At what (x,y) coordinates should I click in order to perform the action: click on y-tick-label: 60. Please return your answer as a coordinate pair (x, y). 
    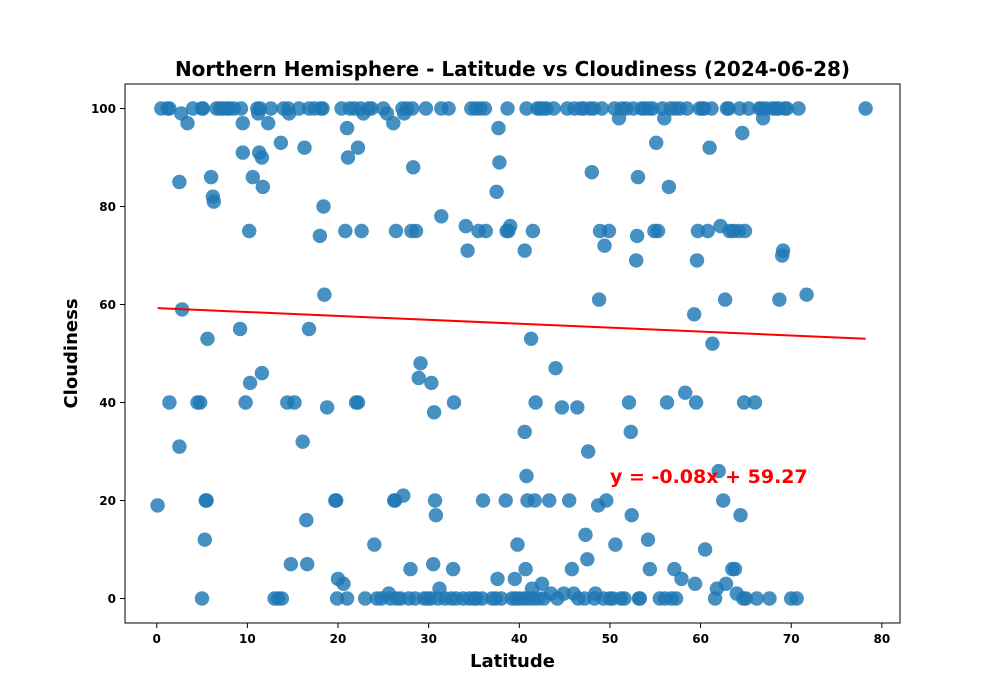
    Looking at the image, I should click on (107, 305).